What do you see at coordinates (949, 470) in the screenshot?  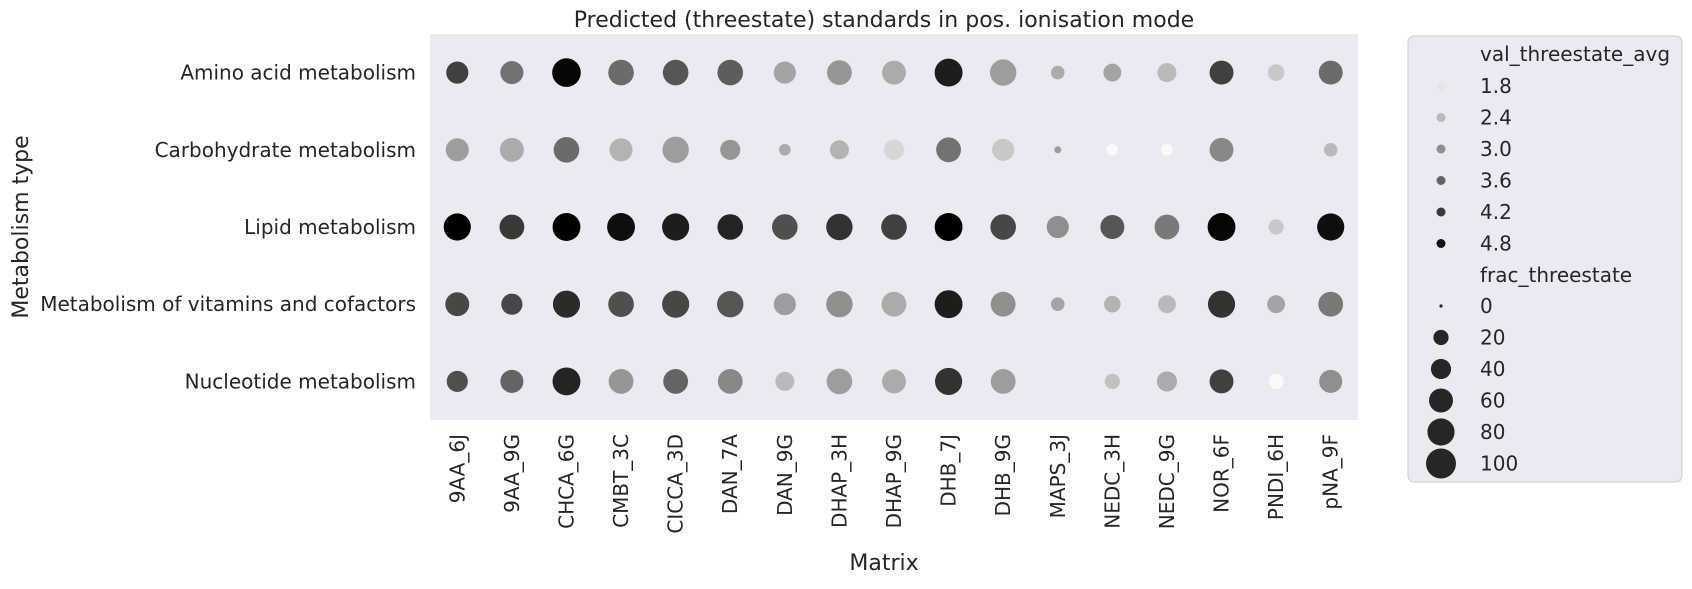 I see `x-tick-label: DHB_7J` at bounding box center [949, 470].